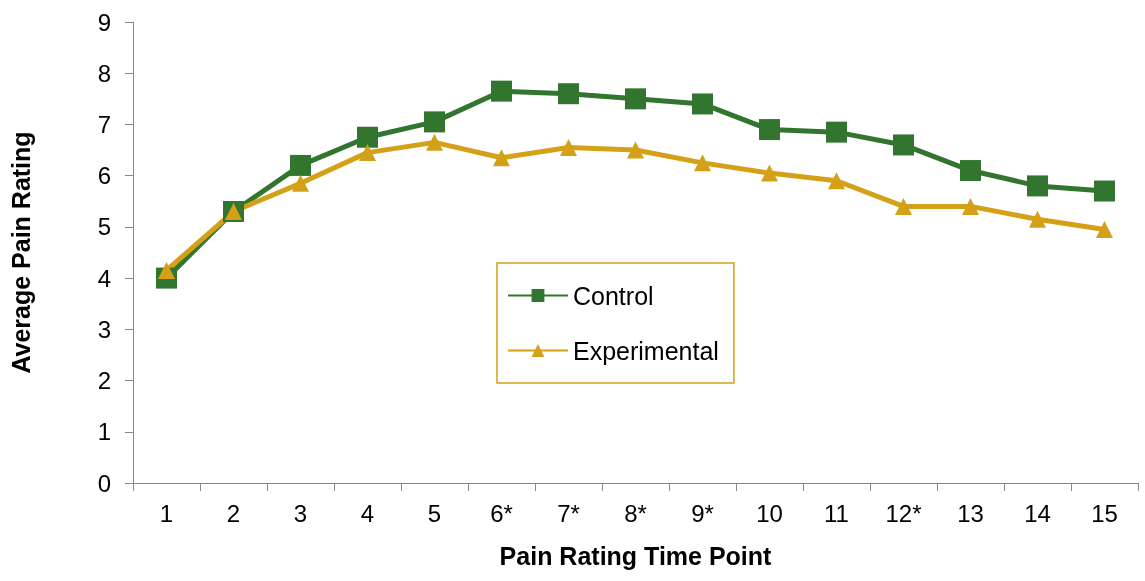  What do you see at coordinates (568, 513) in the screenshot?
I see `x-tick-label: 7*` at bounding box center [568, 513].